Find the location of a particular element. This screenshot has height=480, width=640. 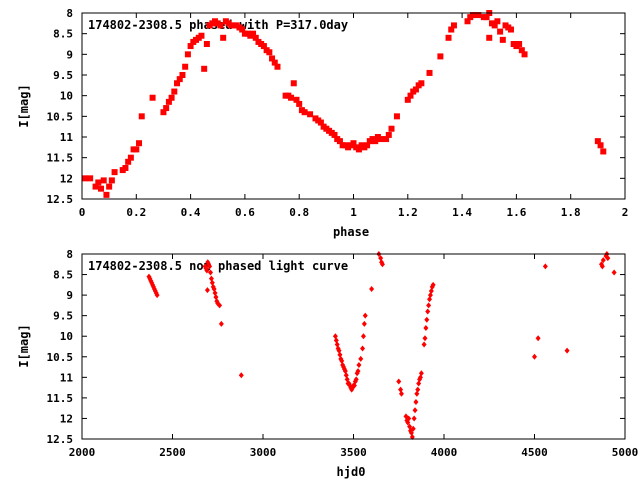

unphased-x-tick-label: 3500 is located at coordinates (353, 452).